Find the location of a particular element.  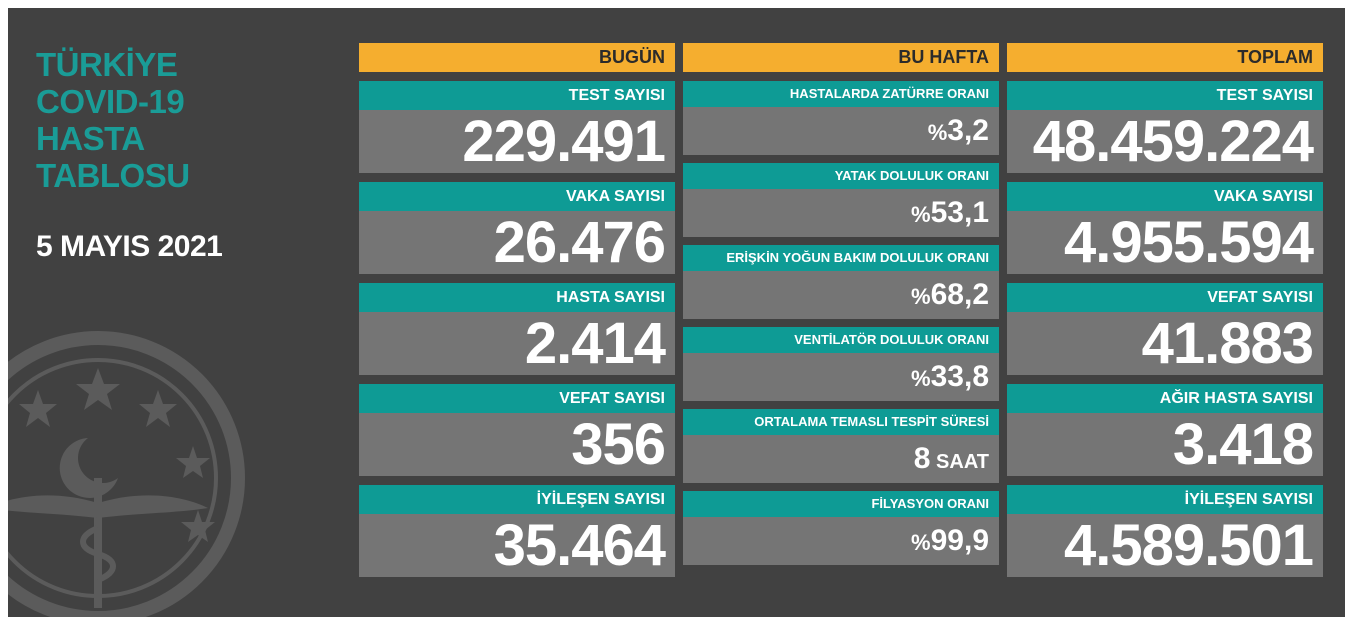

card-label: YATAK DOLULUK ORANI is located at coordinates (841, 176).